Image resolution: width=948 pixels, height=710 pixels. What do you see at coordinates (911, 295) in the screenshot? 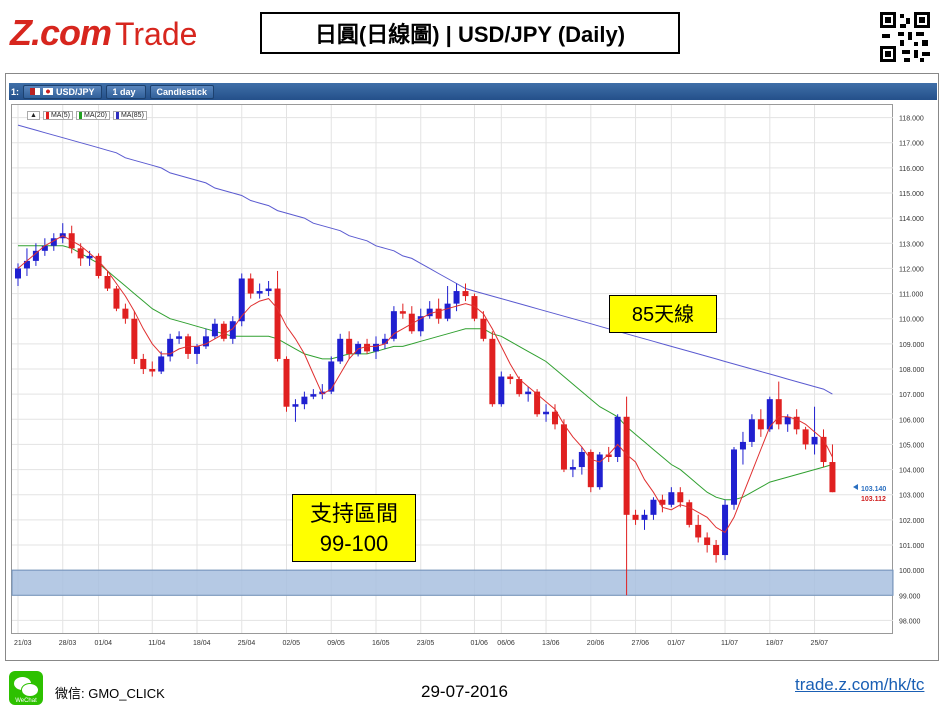
I see `y-tick-label: 111.000` at bounding box center [911, 295].